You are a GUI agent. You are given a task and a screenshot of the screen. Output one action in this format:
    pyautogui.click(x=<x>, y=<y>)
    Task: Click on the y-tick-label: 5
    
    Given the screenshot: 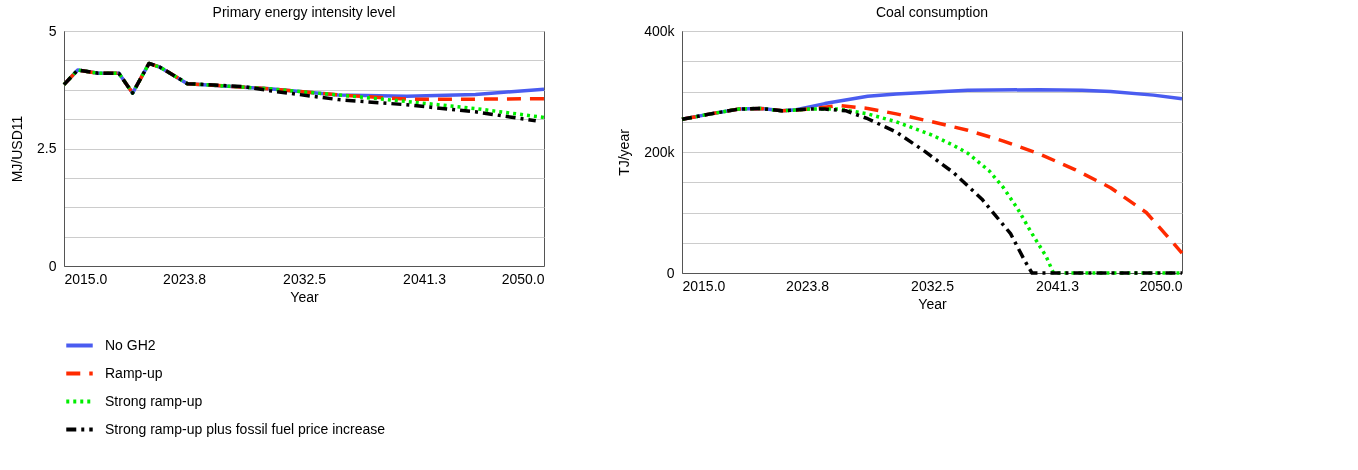 What is the action you would take?
    pyautogui.click(x=52, y=30)
    